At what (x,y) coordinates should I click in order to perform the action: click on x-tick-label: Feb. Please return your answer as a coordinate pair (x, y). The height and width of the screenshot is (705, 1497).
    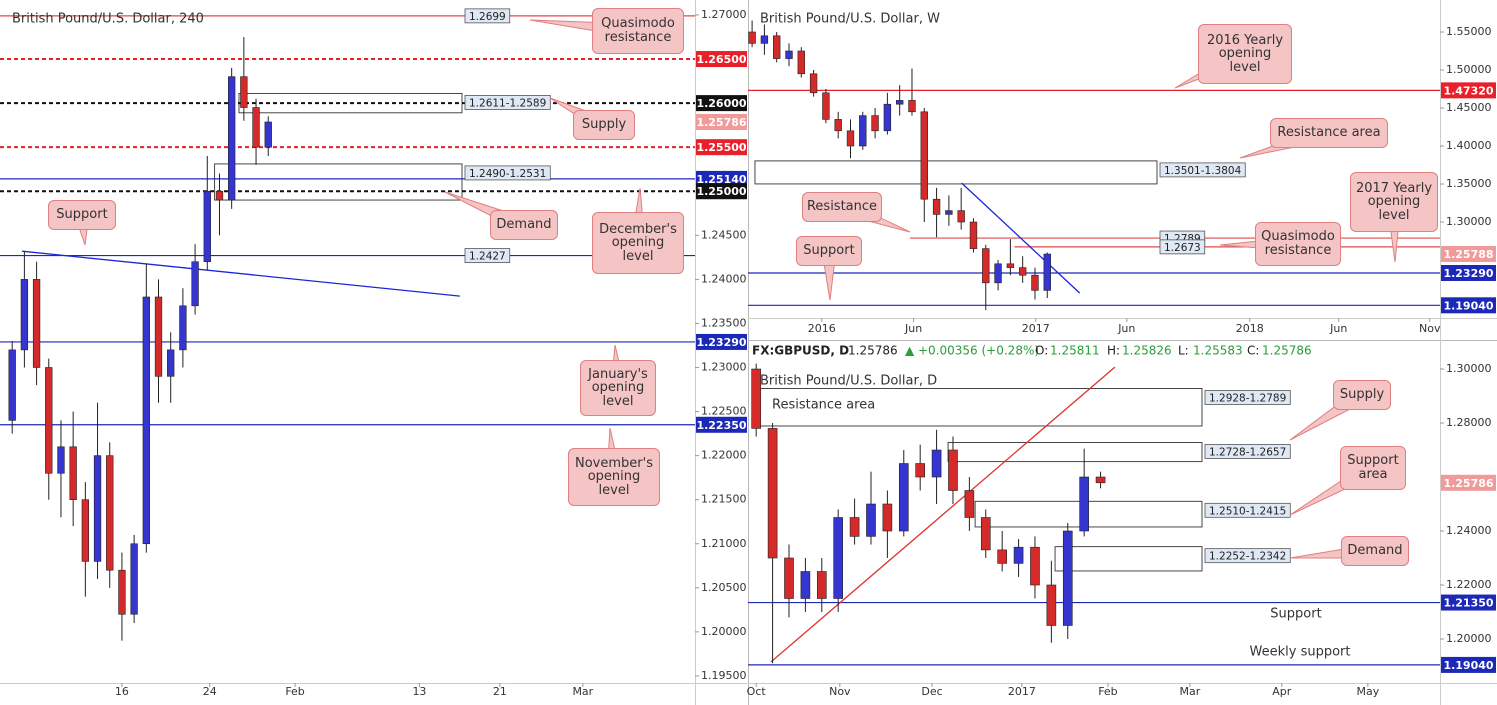
    Looking at the image, I should click on (294, 691).